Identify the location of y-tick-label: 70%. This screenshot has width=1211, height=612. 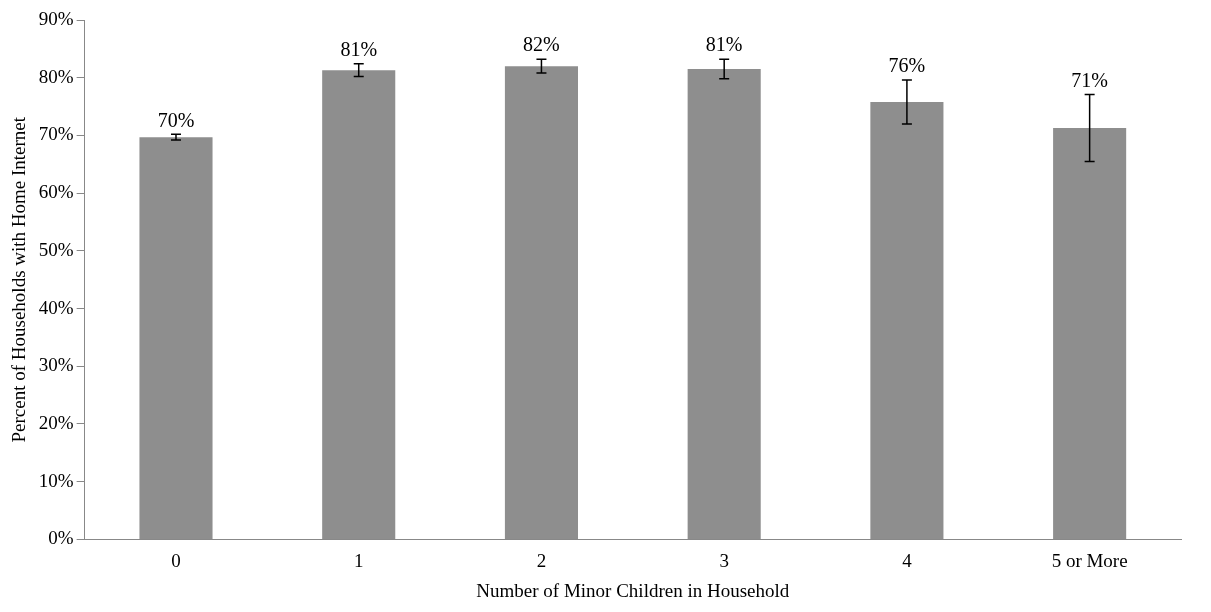
(56, 134).